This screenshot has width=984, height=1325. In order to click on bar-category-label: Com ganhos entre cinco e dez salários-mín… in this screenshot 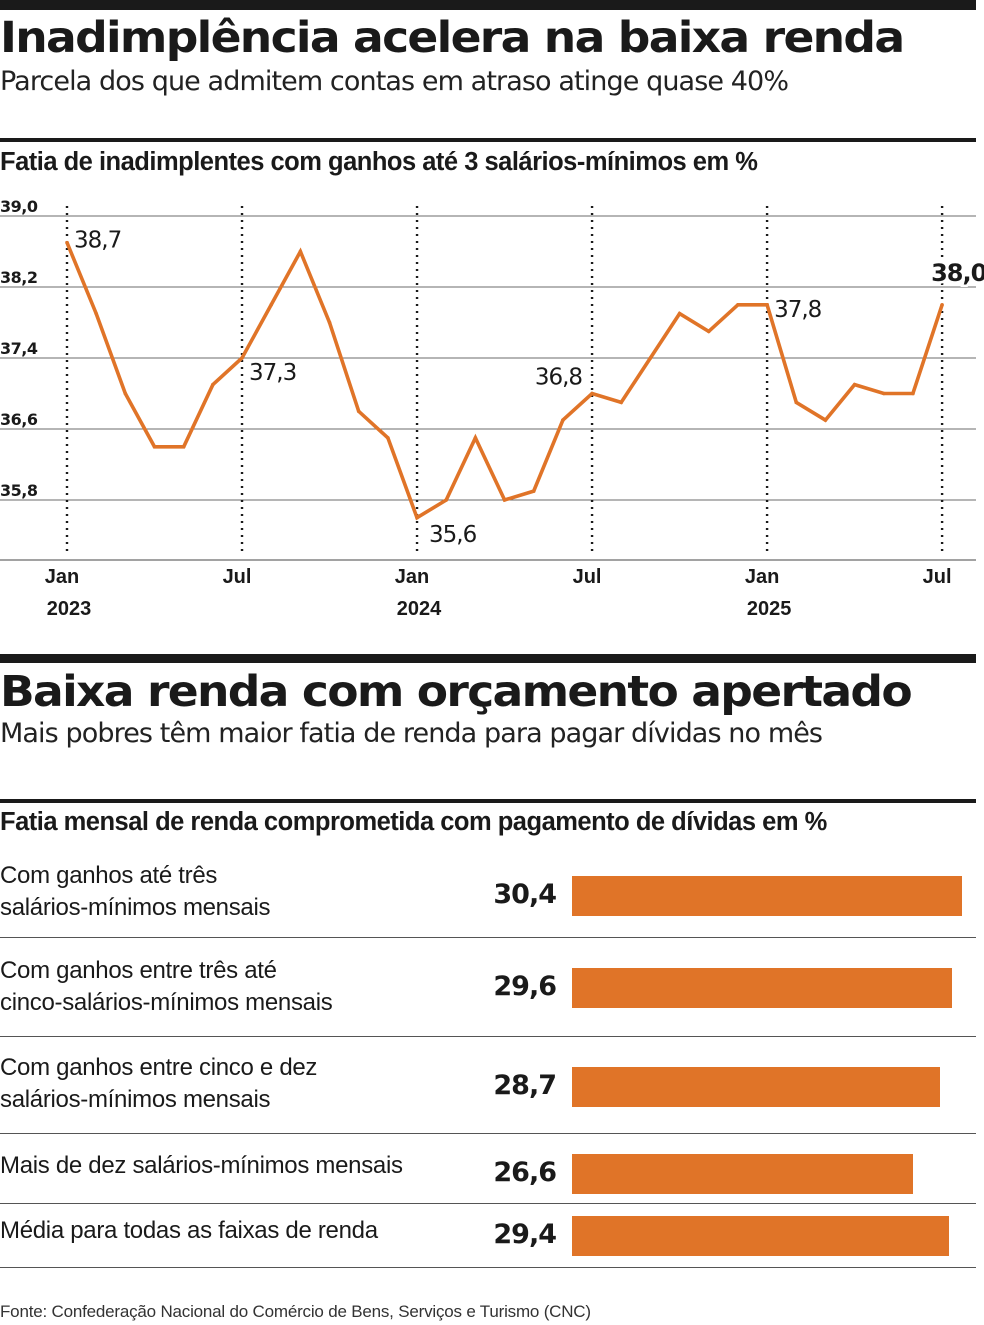, I will do `click(235, 1084)`.